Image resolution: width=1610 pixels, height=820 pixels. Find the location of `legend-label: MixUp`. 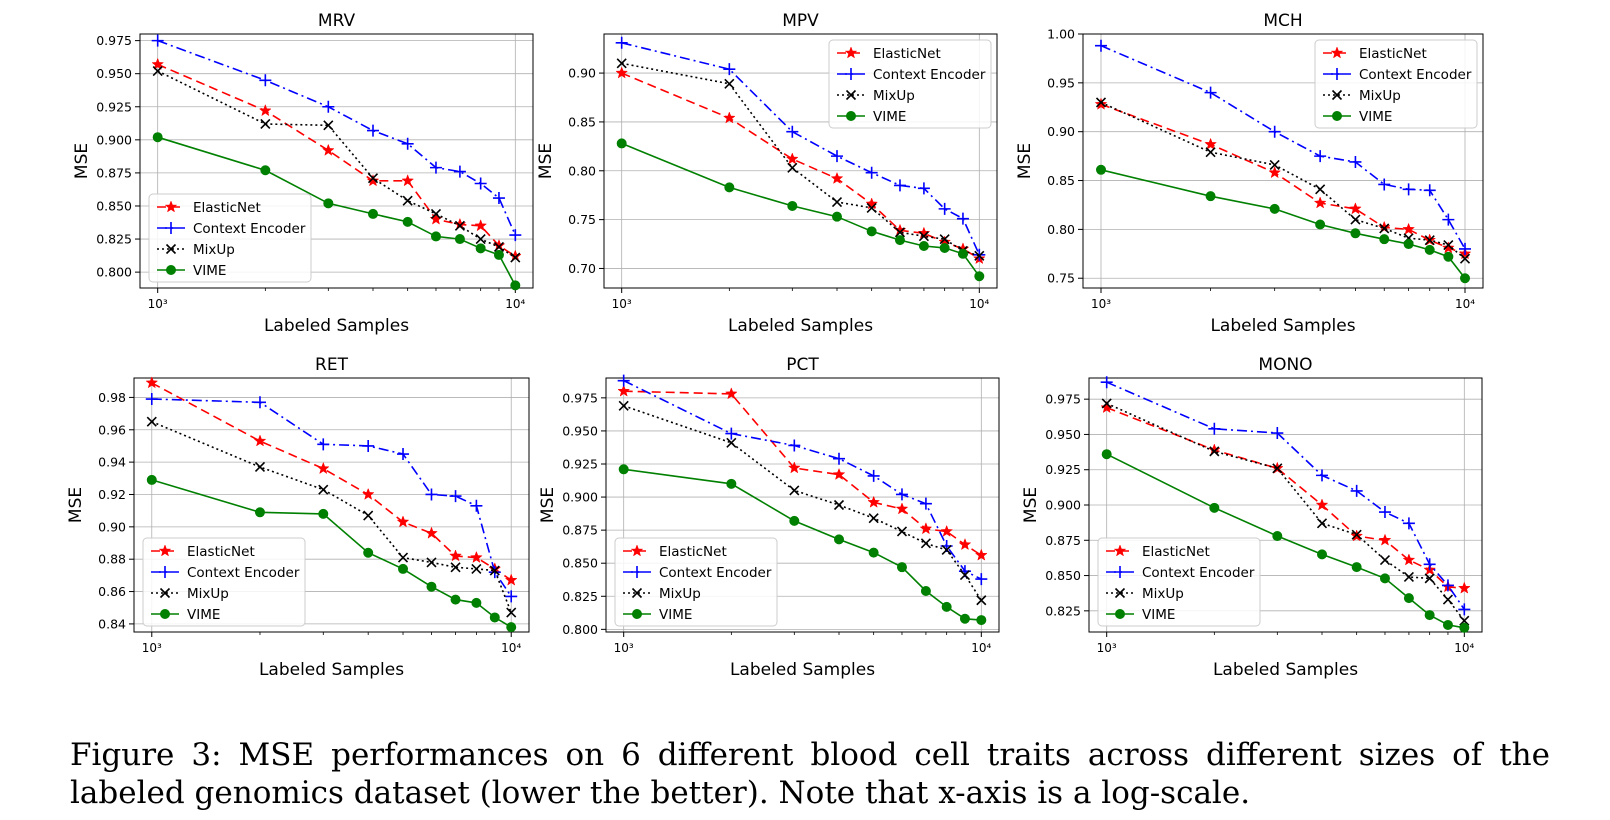

legend-label: MixUp is located at coordinates (1380, 96).